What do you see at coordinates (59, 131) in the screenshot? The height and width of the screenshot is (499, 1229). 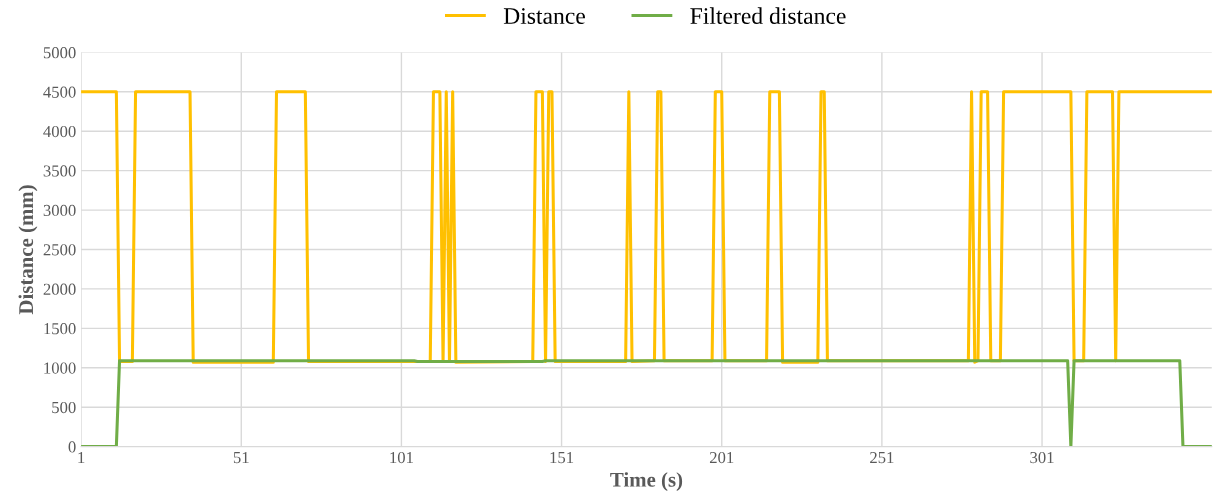 I see `y-tick-label: 4000` at bounding box center [59, 131].